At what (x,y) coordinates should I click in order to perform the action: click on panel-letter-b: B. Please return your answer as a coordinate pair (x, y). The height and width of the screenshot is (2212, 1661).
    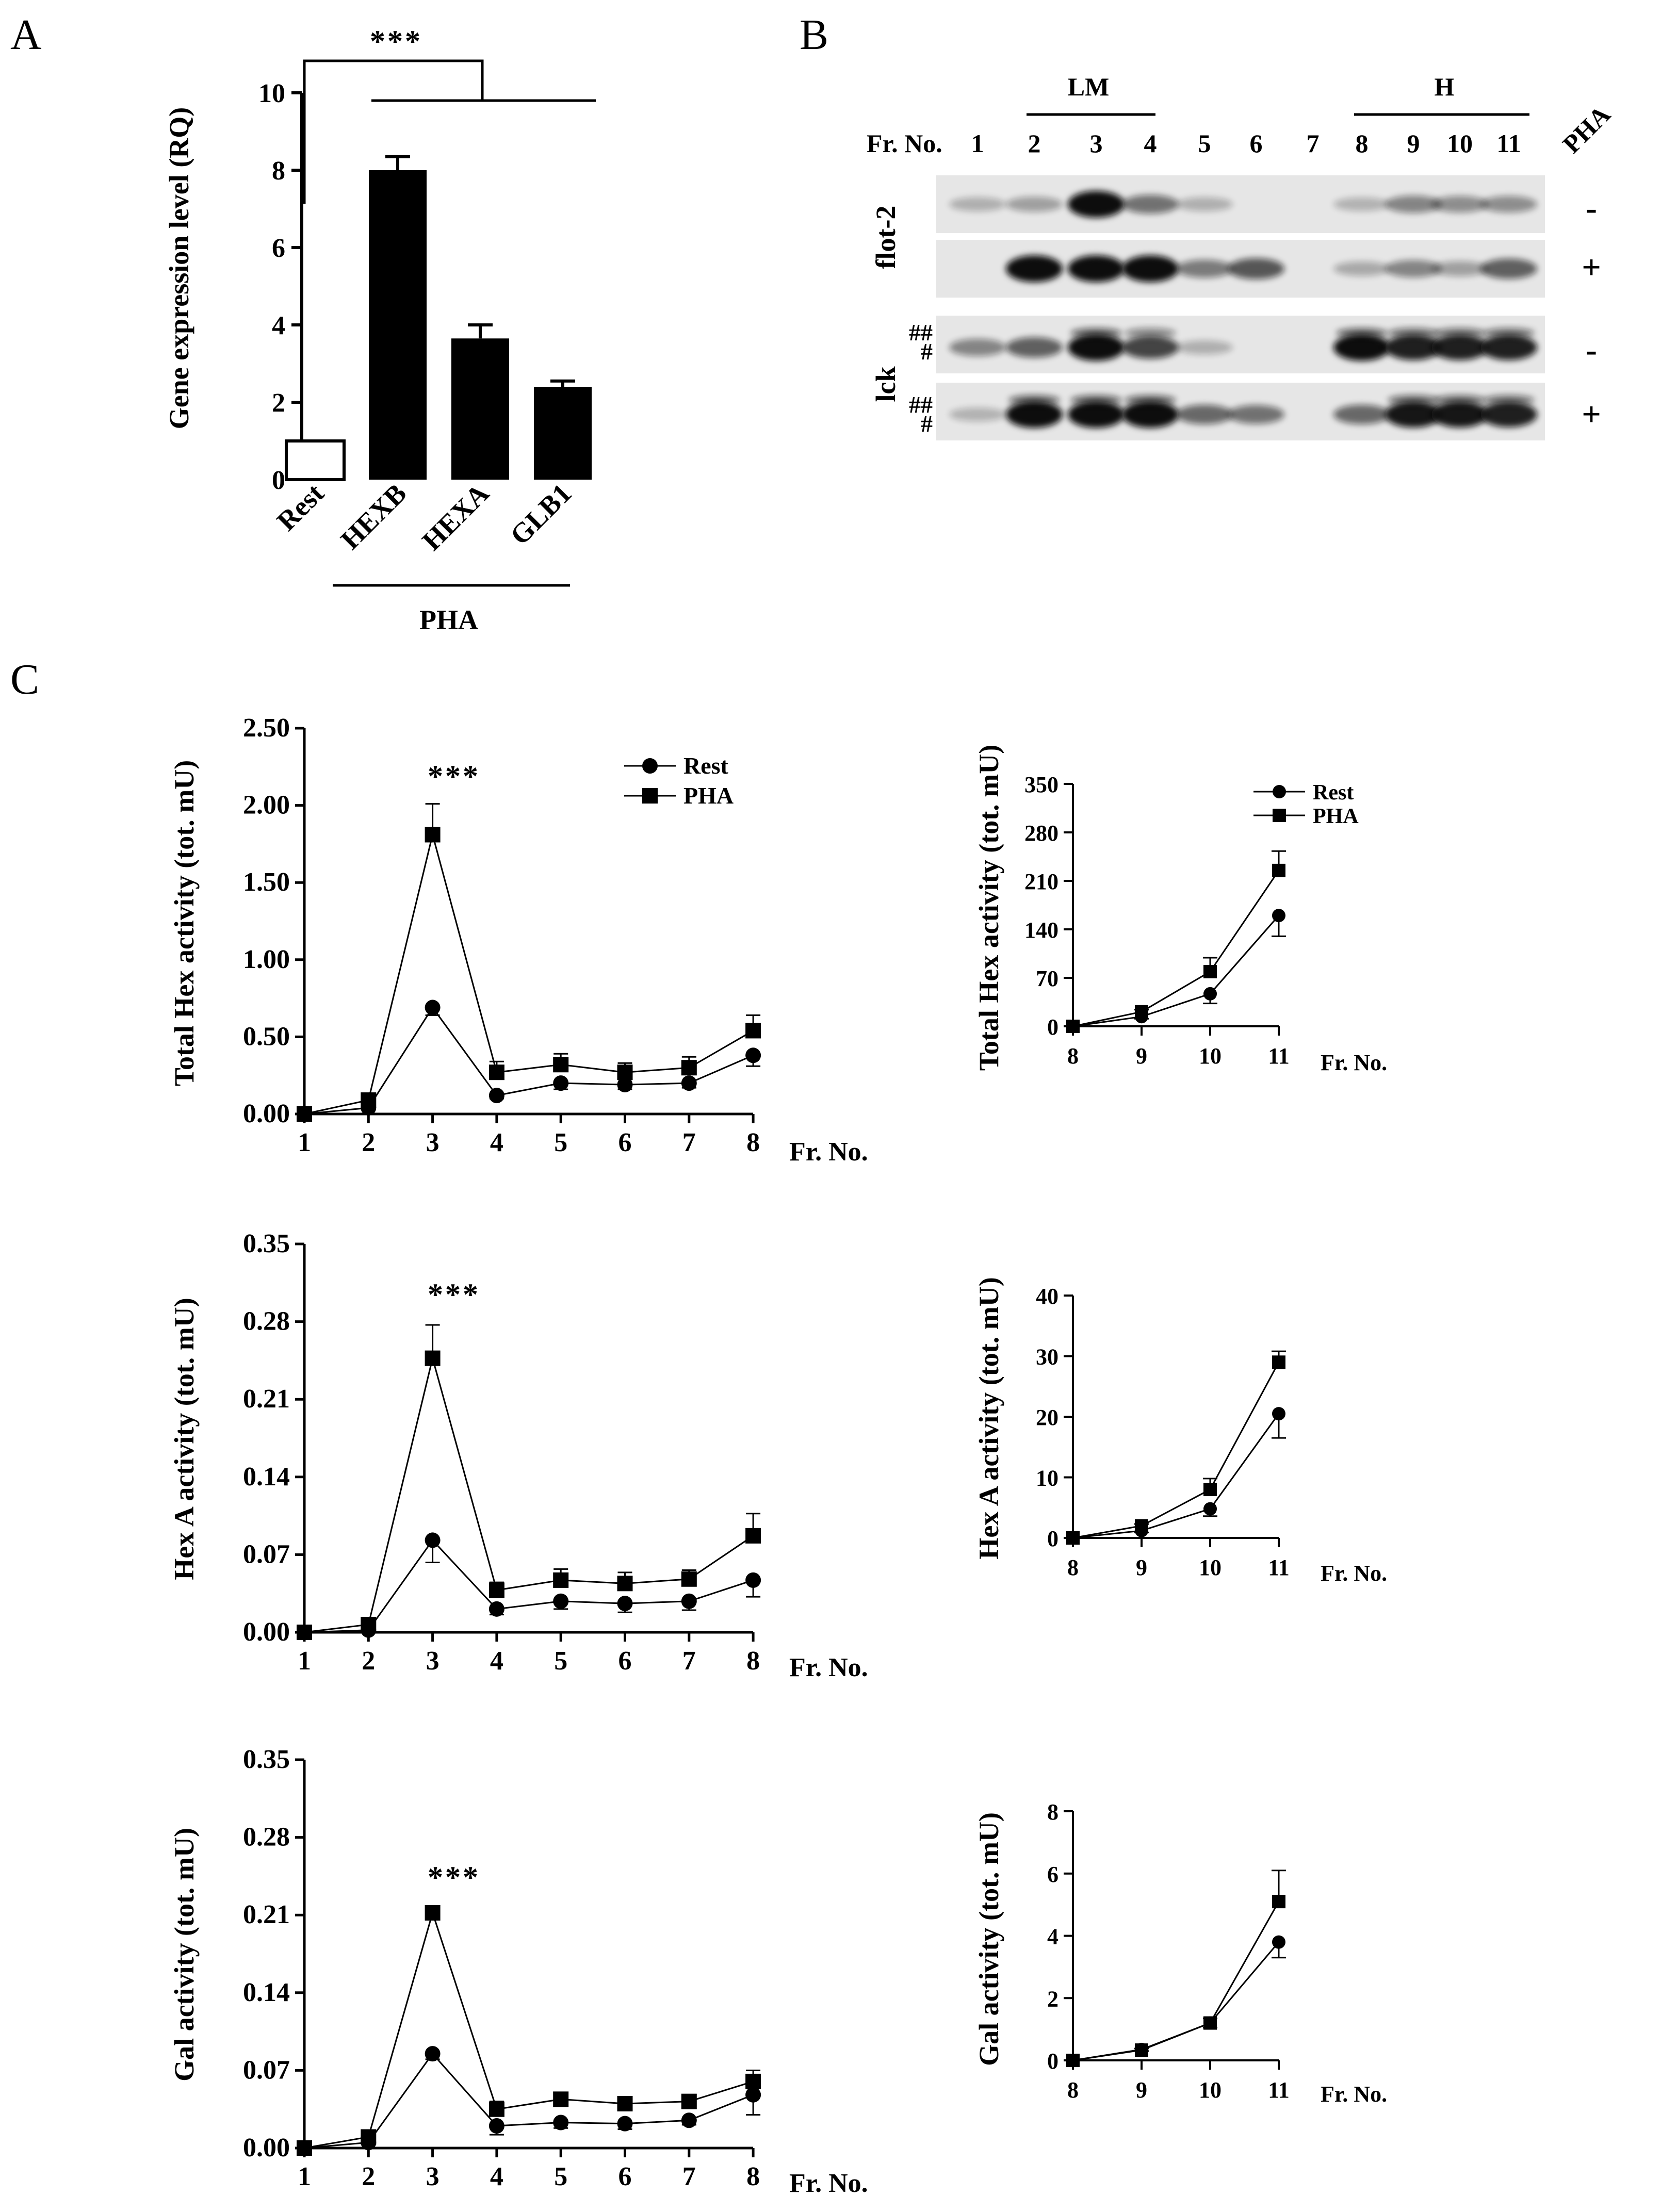
    Looking at the image, I should click on (814, 35).